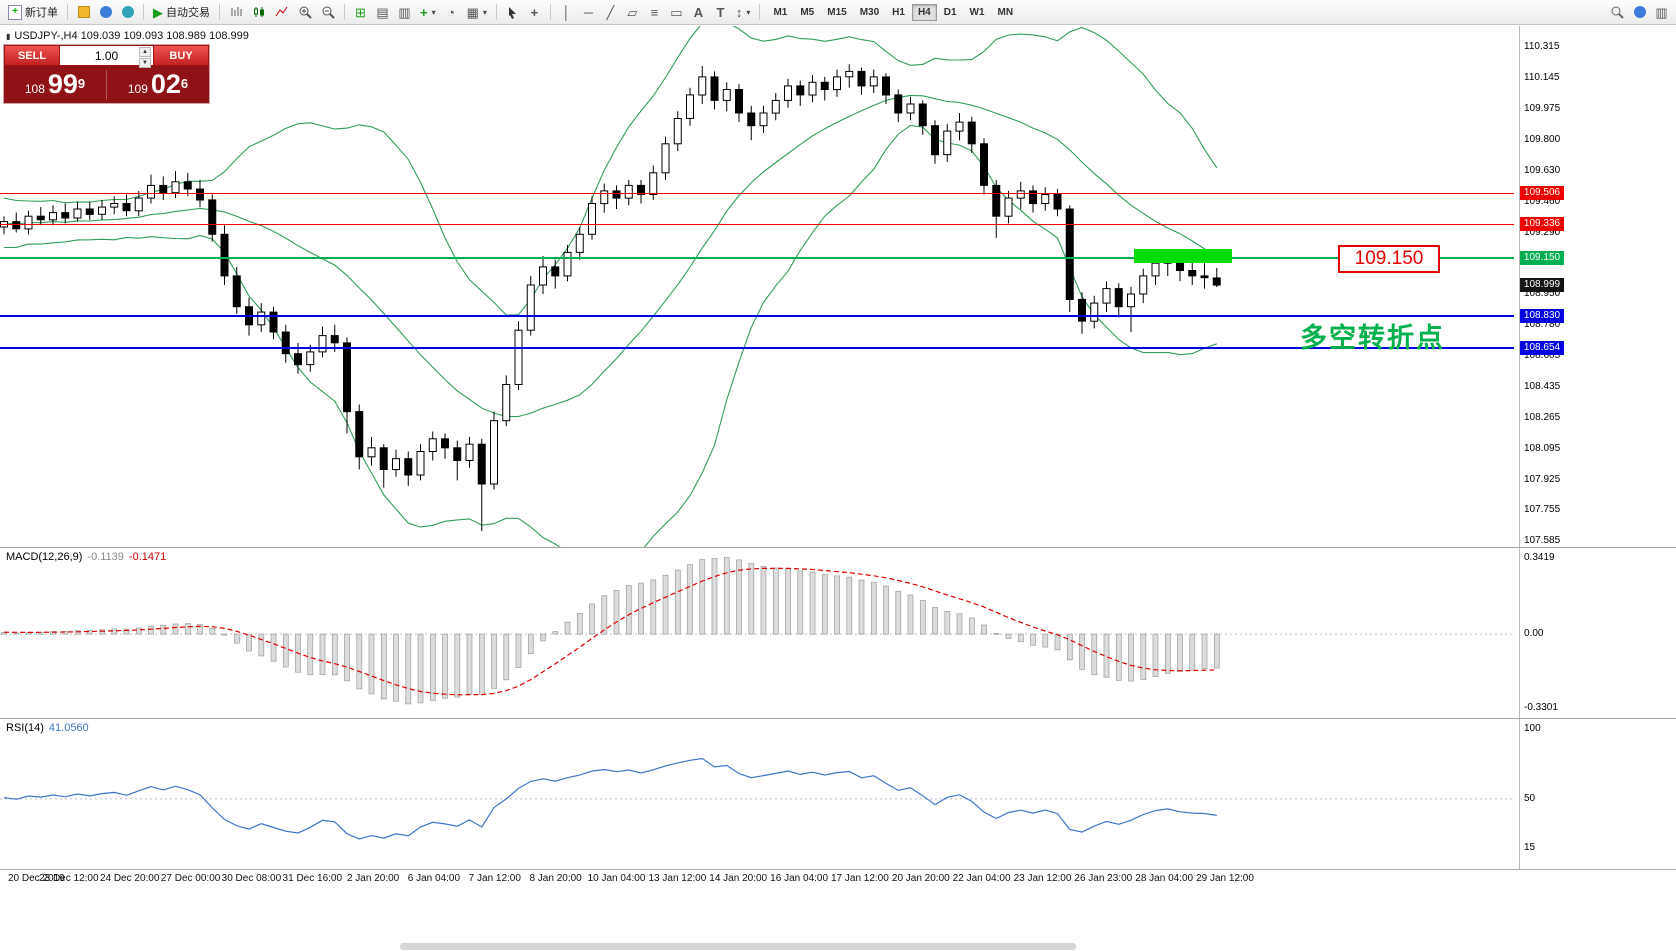 The height and width of the screenshot is (951, 1676). What do you see at coordinates (610, 12) in the screenshot?
I see `trendline-button: ╱` at bounding box center [610, 12].